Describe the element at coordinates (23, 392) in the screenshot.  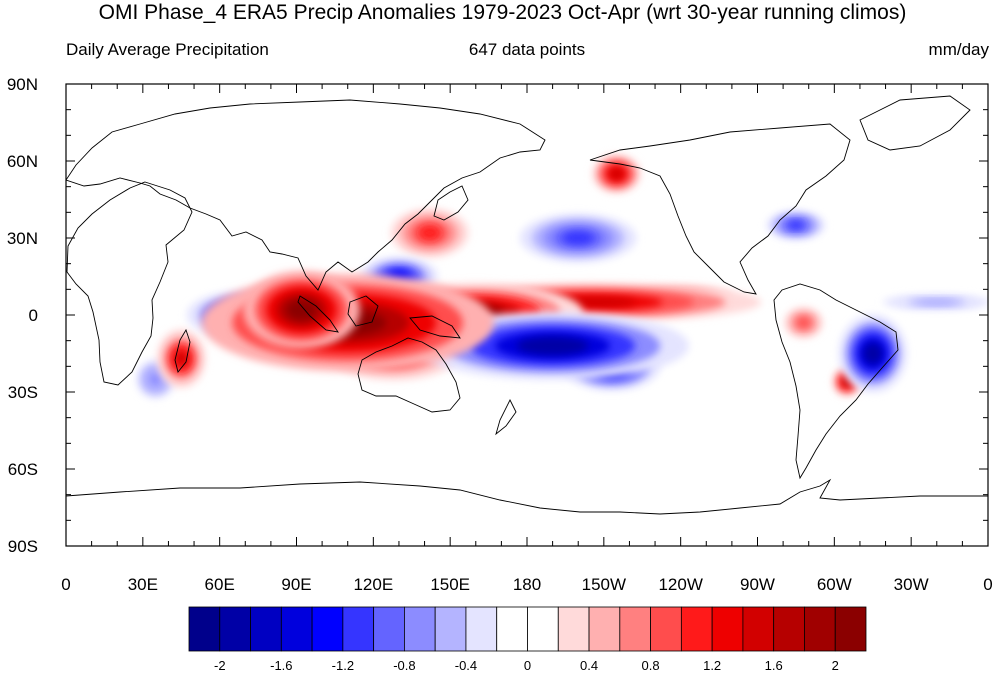
I see `lat-tick-label: 30S` at that location.